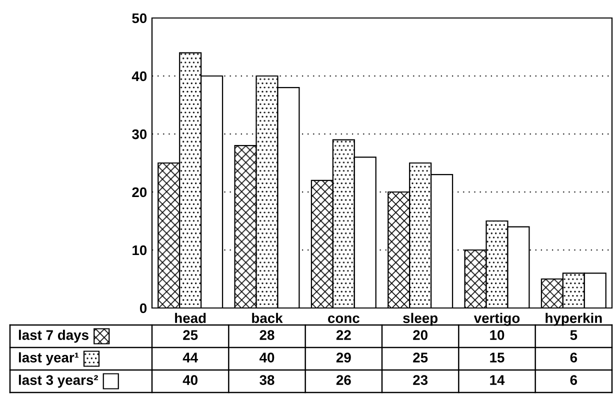  I want to click on data-label: 23, so click(420, 380).